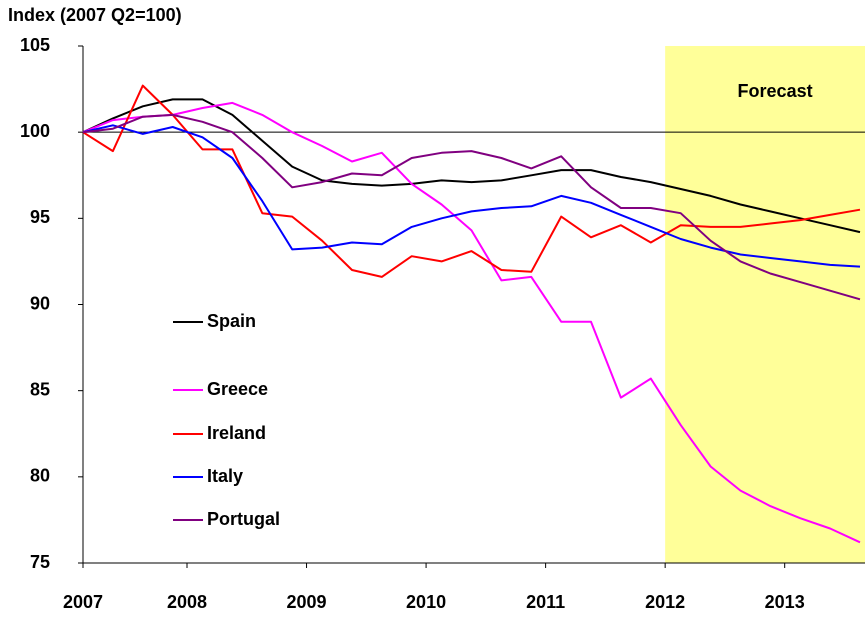 This screenshot has width=865, height=617. I want to click on legend-label: Portugal, so click(243, 519).